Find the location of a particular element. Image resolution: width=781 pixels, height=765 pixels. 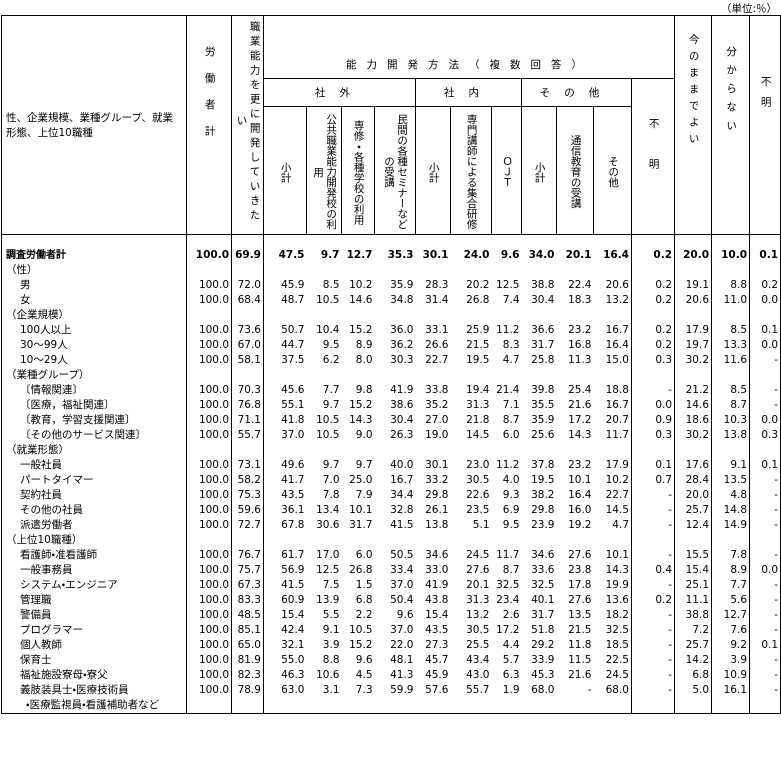

row-label-text: 福祉施設寮母・寮父 is located at coordinates (64, 675).